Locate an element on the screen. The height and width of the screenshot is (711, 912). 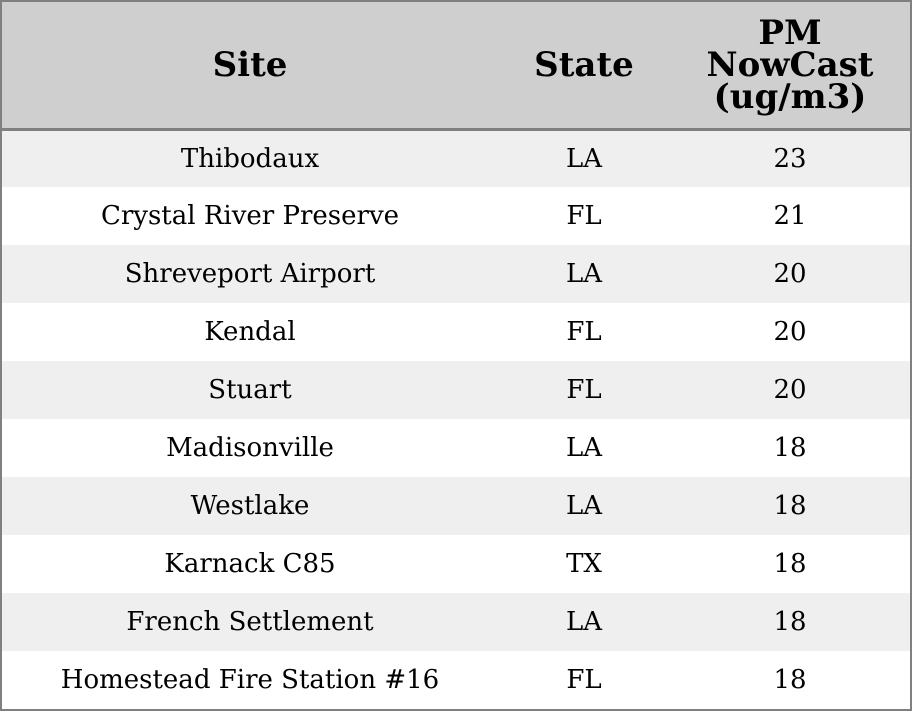
table-row: Madisonville LA 18 is located at coordinates (456, 448).